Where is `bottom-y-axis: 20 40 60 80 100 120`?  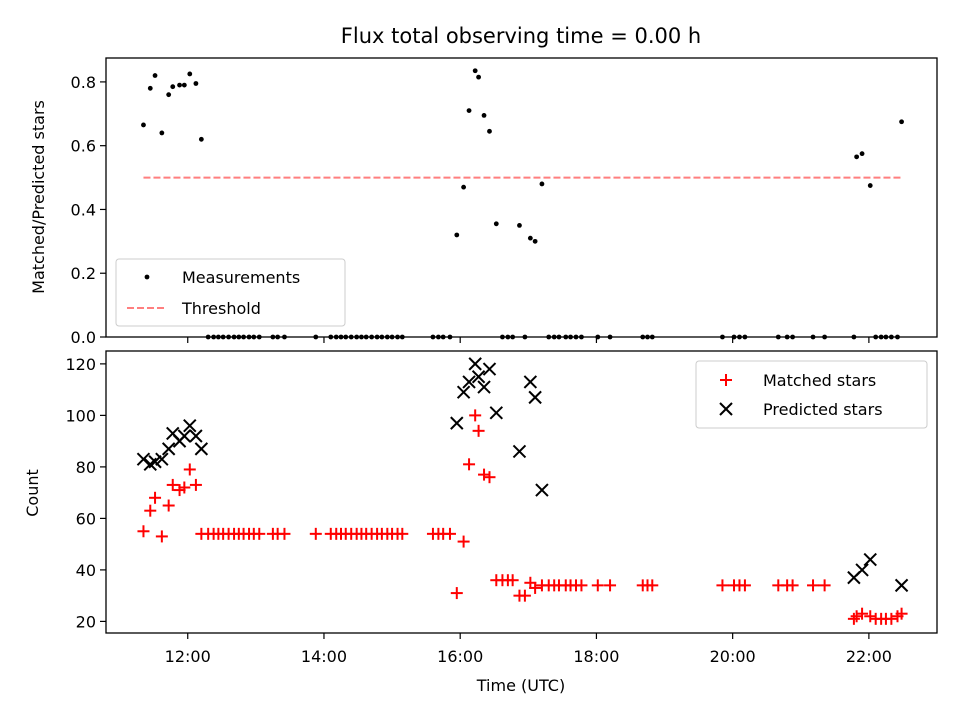 bottom-y-axis: 20 40 60 80 100 120 is located at coordinates (85, 493).